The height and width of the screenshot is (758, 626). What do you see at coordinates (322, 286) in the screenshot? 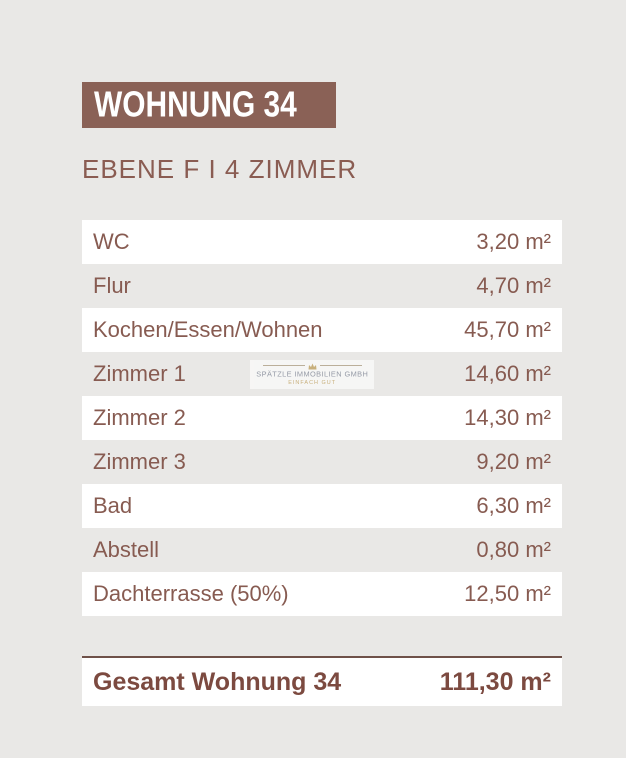
I see `table-row: Flur 4,70 m²` at bounding box center [322, 286].